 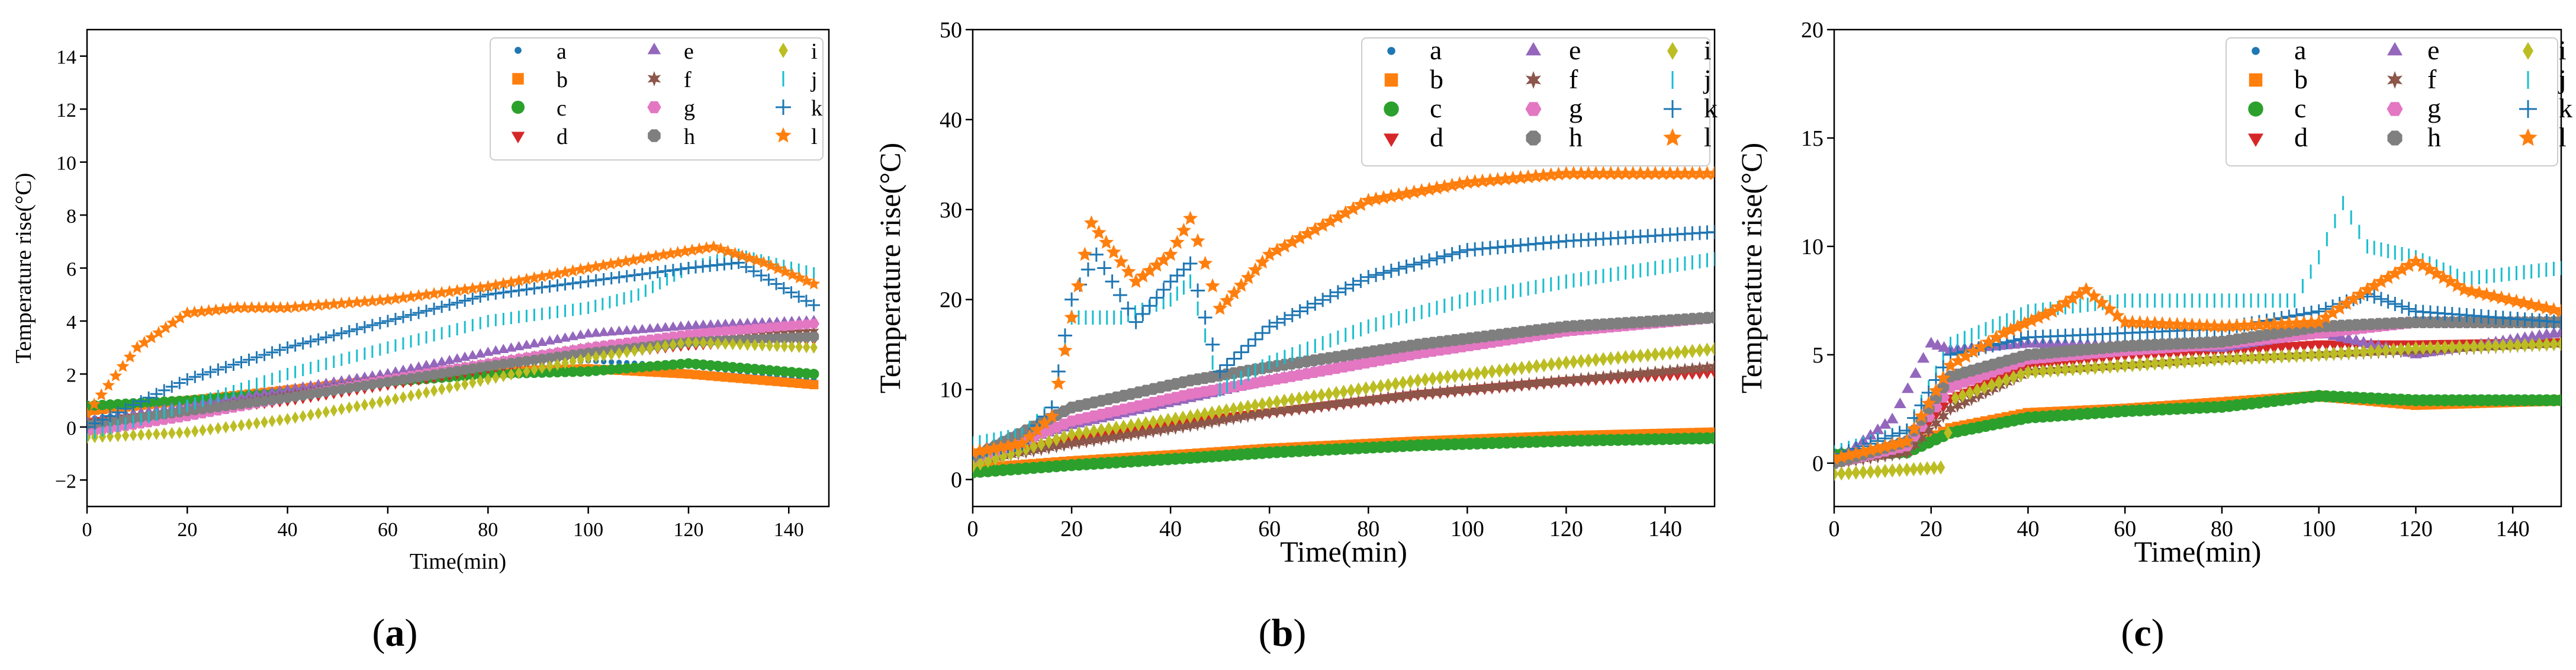 What do you see at coordinates (1391, 140) in the screenshot?
I see `legend-marker-d` at bounding box center [1391, 140].